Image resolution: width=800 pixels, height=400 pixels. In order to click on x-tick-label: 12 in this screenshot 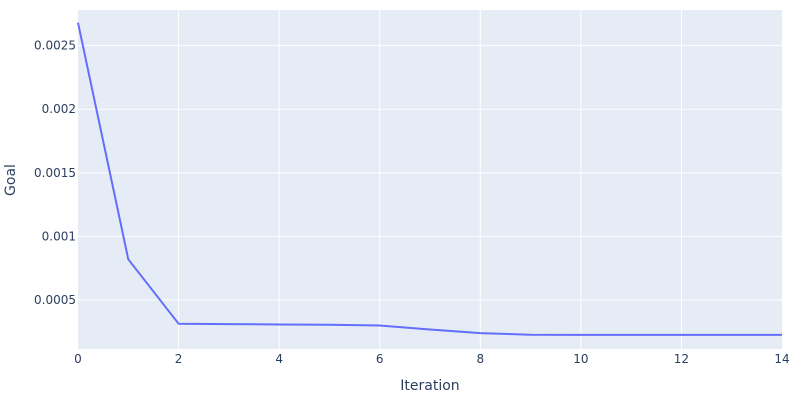, I will do `click(681, 359)`.